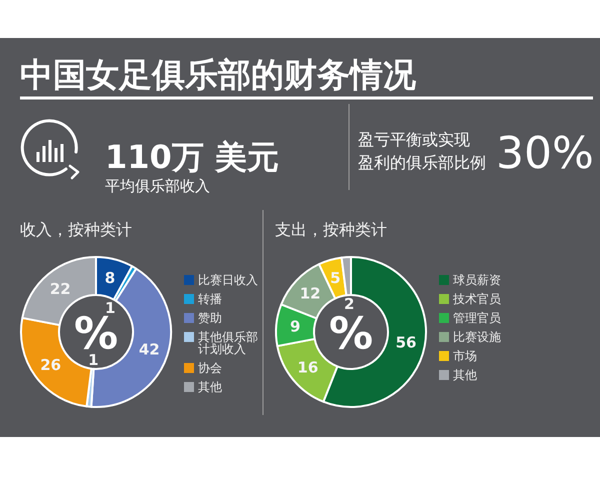 This screenshot has height=480, width=600. What do you see at coordinates (228, 343) in the screenshot?
I see `legend-label: 其他俱乐部计划收入` at bounding box center [228, 343].